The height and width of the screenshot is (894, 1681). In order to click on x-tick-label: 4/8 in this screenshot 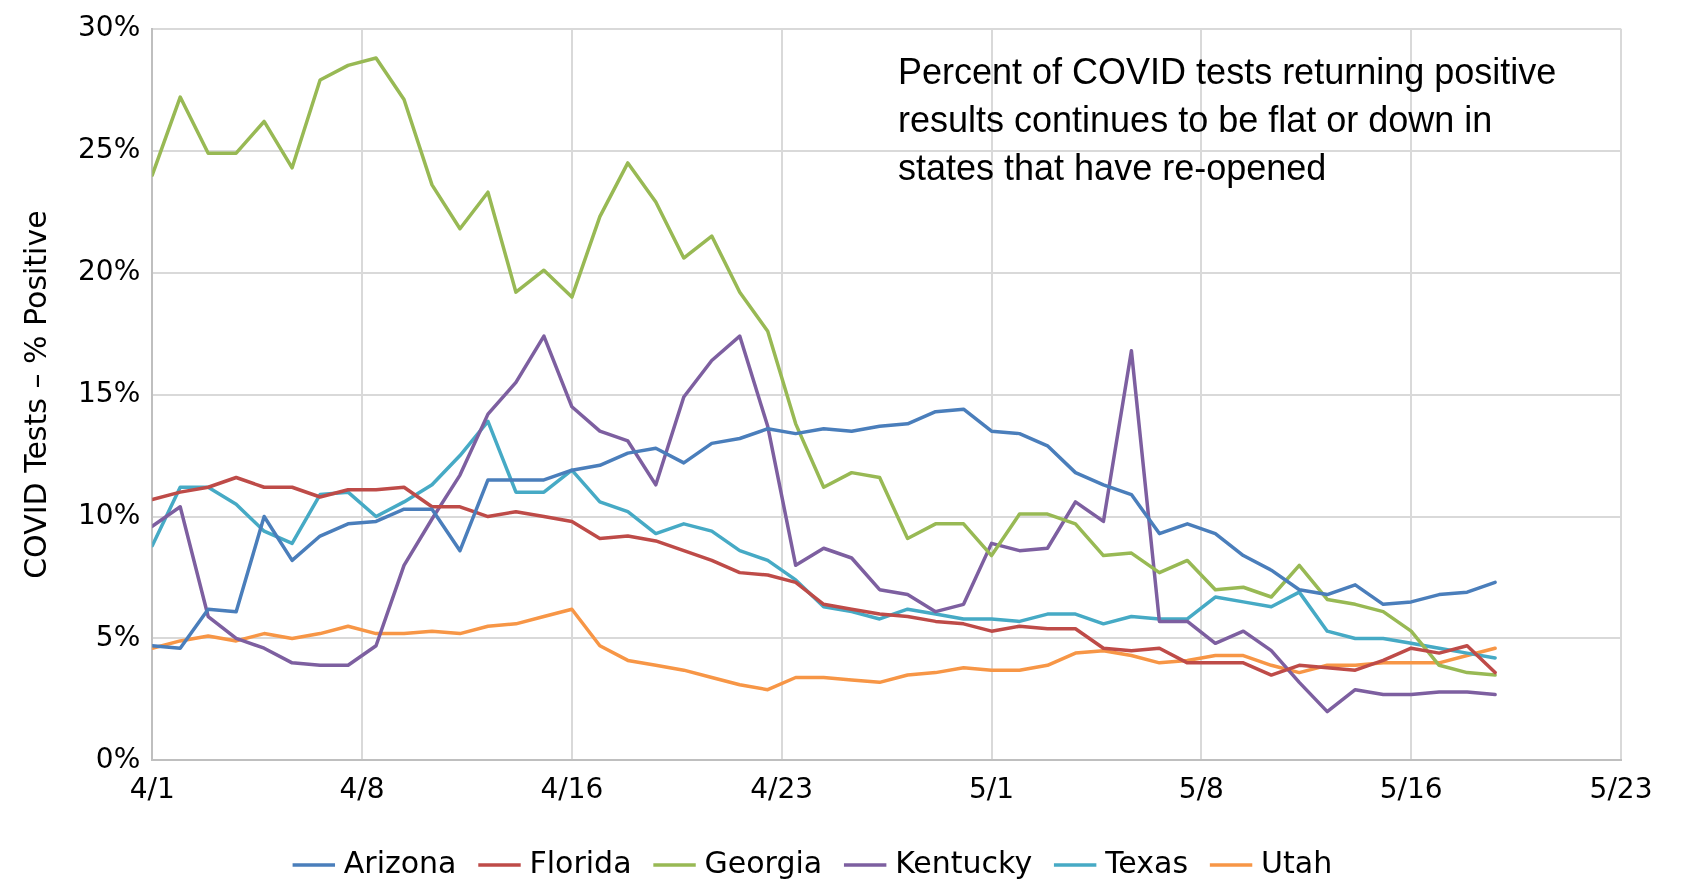, I will do `click(362, 789)`.